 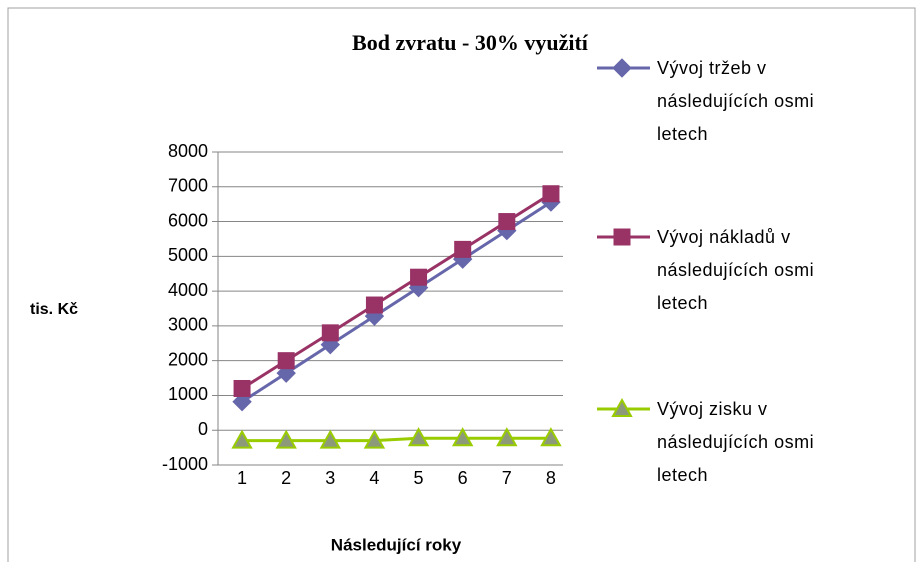 I want to click on chart-title: Bod zvratu - 30% využití, so click(x=470, y=42).